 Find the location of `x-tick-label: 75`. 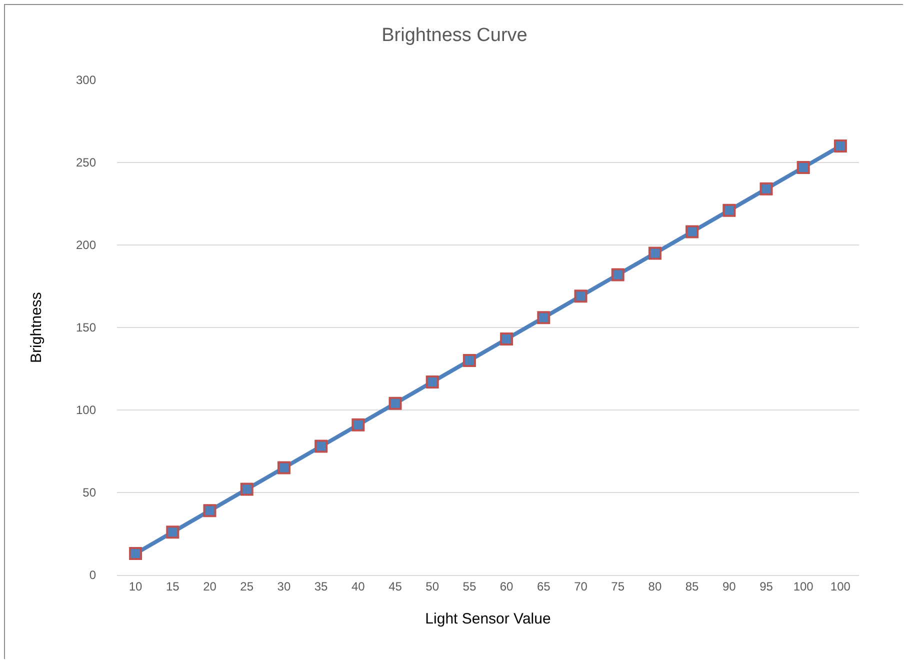

x-tick-label: 75 is located at coordinates (618, 586).